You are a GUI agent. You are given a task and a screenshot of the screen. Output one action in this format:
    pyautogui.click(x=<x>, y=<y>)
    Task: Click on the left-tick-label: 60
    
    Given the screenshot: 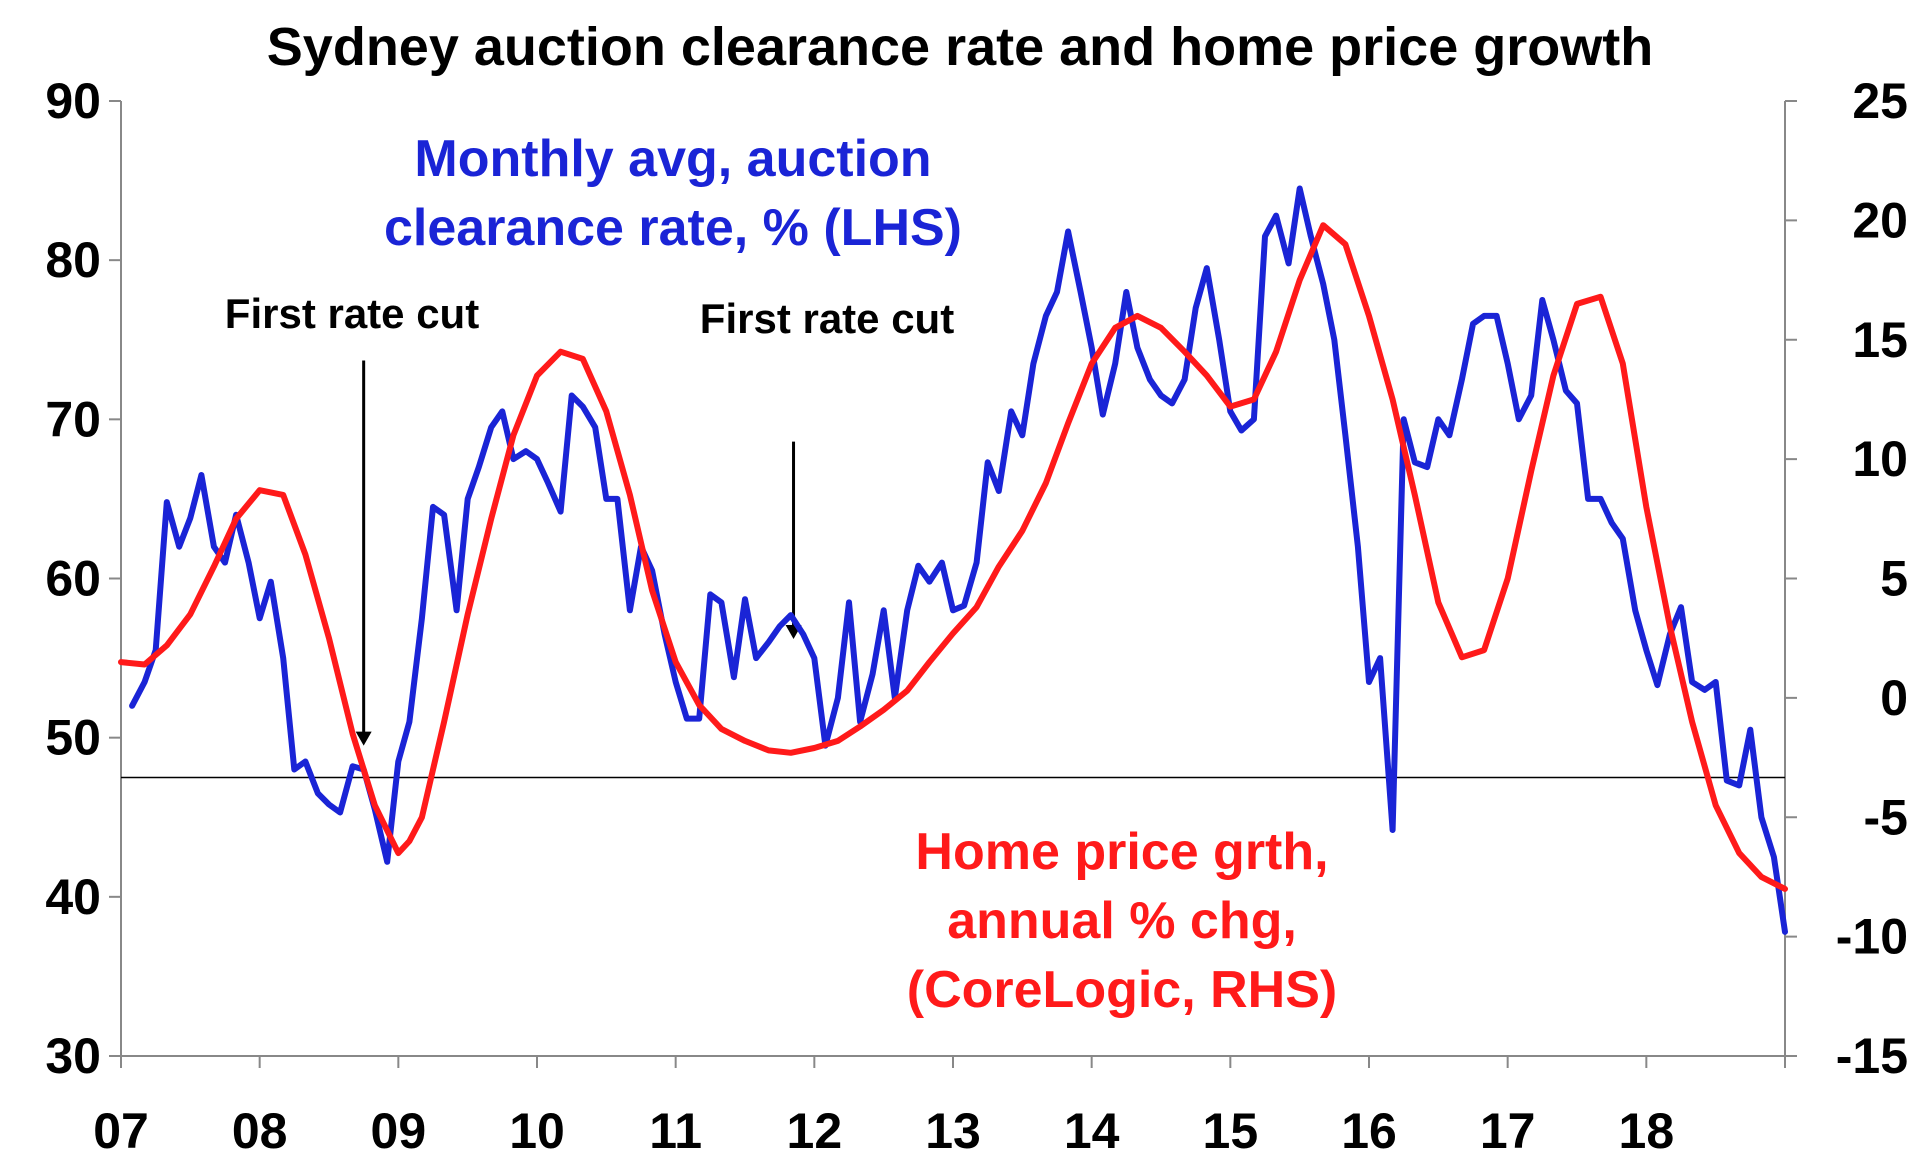 What is the action you would take?
    pyautogui.click(x=73, y=579)
    